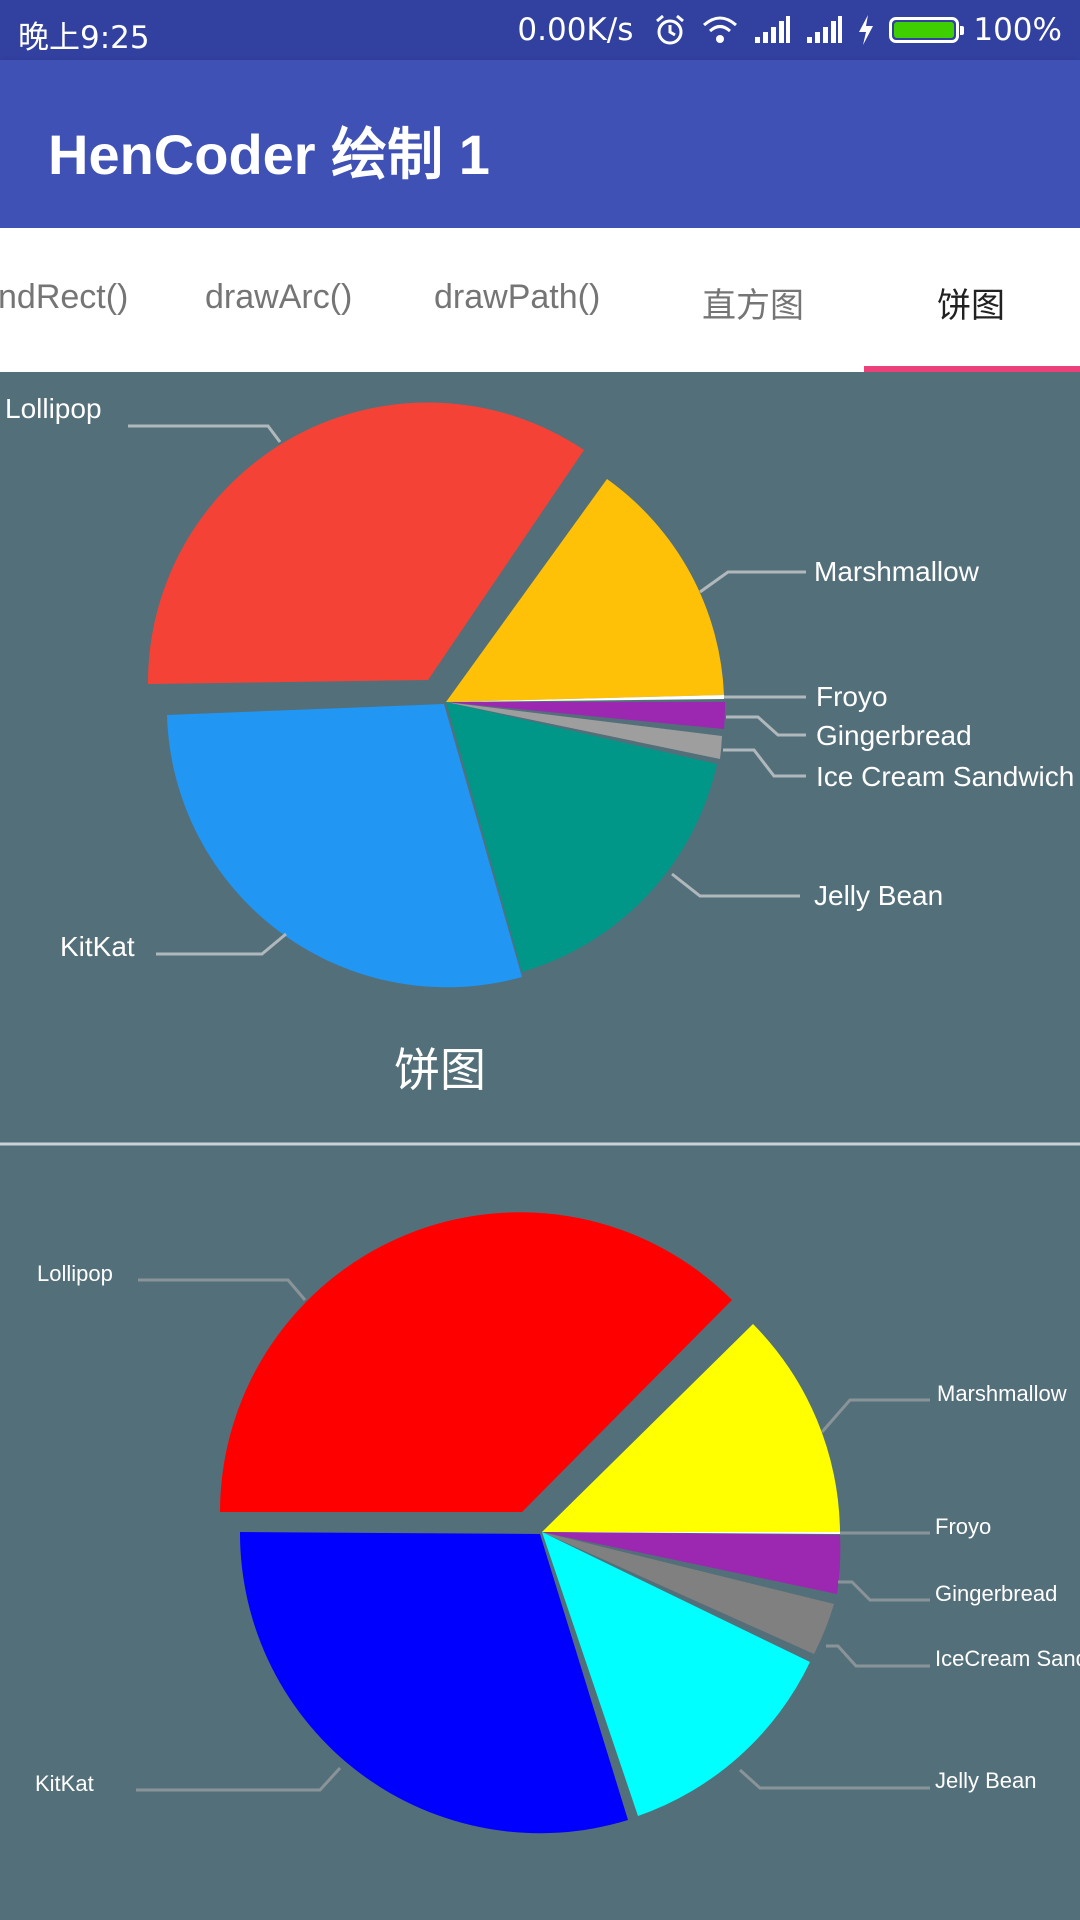  I want to click on pie-bottom-label-lollipop: Lollipop, so click(75, 1273).